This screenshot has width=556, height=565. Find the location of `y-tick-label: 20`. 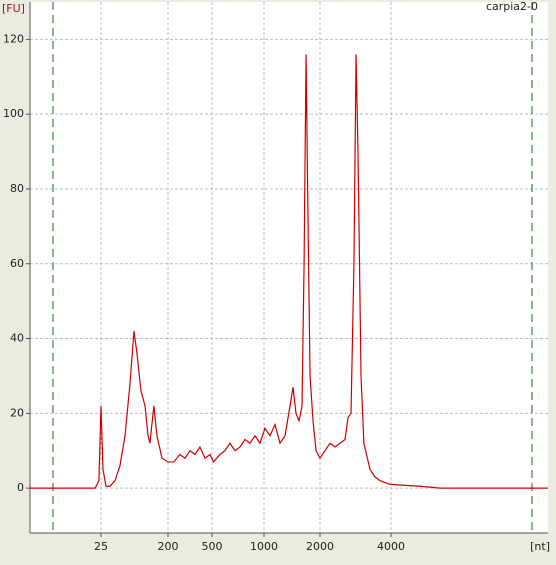

y-tick-label: 20 is located at coordinates (17, 412).